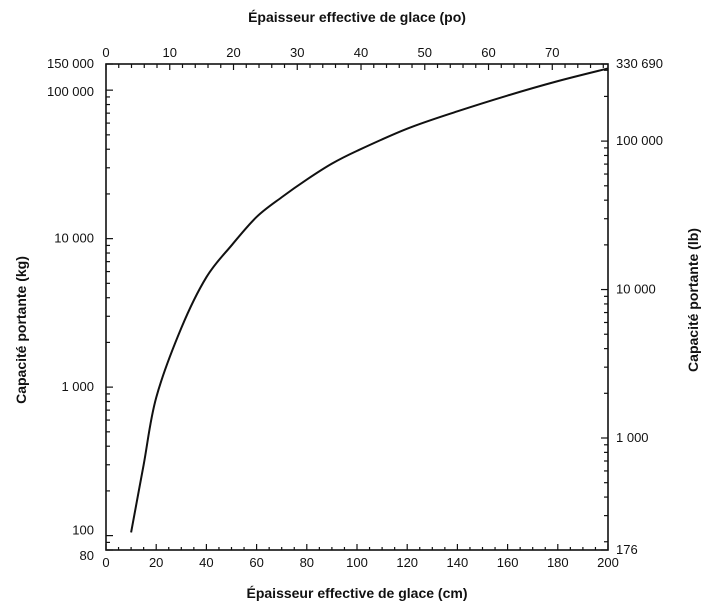  Describe the element at coordinates (74, 238) in the screenshot. I see `y-left-tick-label: 10 000` at that location.